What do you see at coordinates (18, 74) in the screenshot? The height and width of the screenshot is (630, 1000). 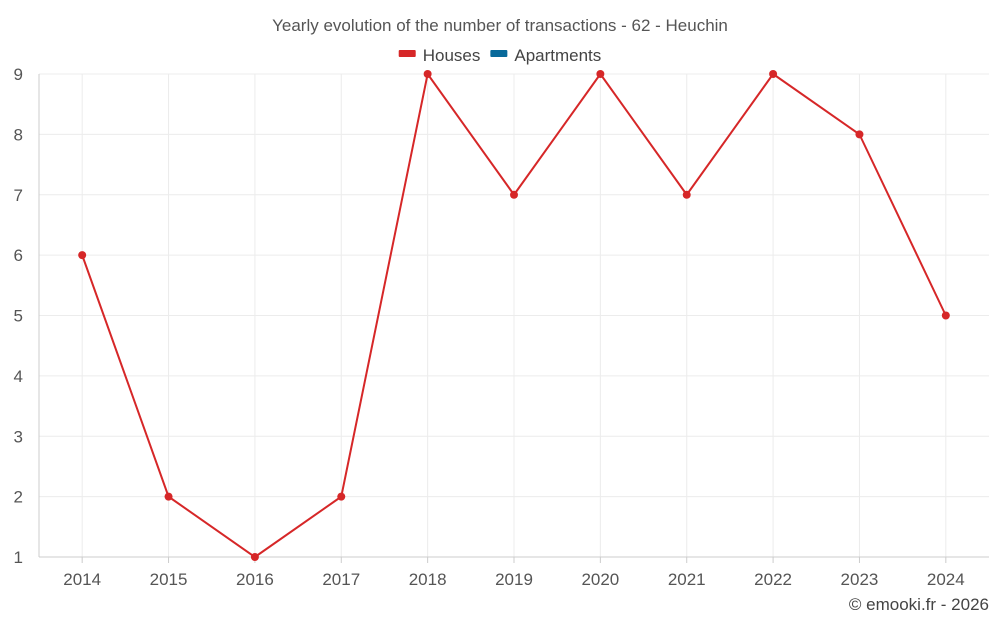 I see `y-tick-label: 9` at bounding box center [18, 74].